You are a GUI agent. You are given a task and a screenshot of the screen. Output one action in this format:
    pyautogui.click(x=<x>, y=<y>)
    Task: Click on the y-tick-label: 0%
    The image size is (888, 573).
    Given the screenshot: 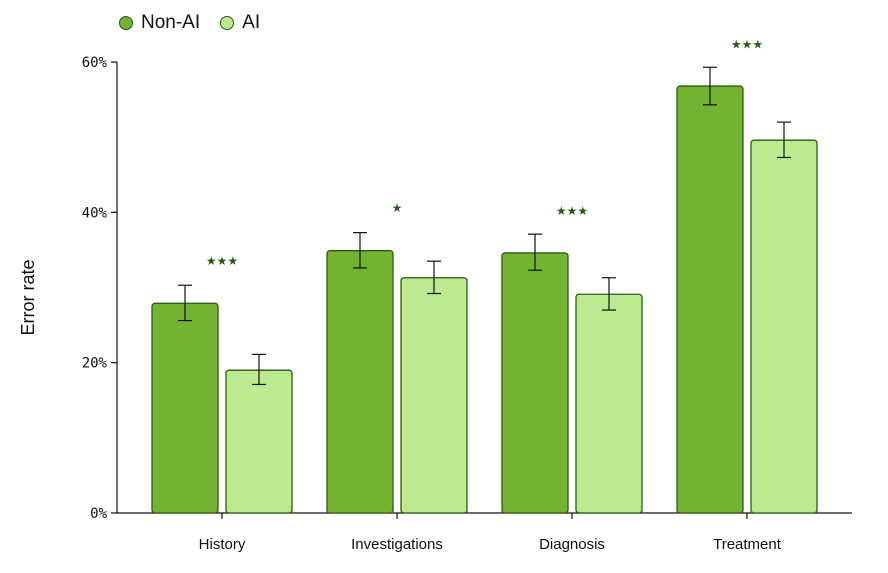 What is the action you would take?
    pyautogui.click(x=98, y=514)
    